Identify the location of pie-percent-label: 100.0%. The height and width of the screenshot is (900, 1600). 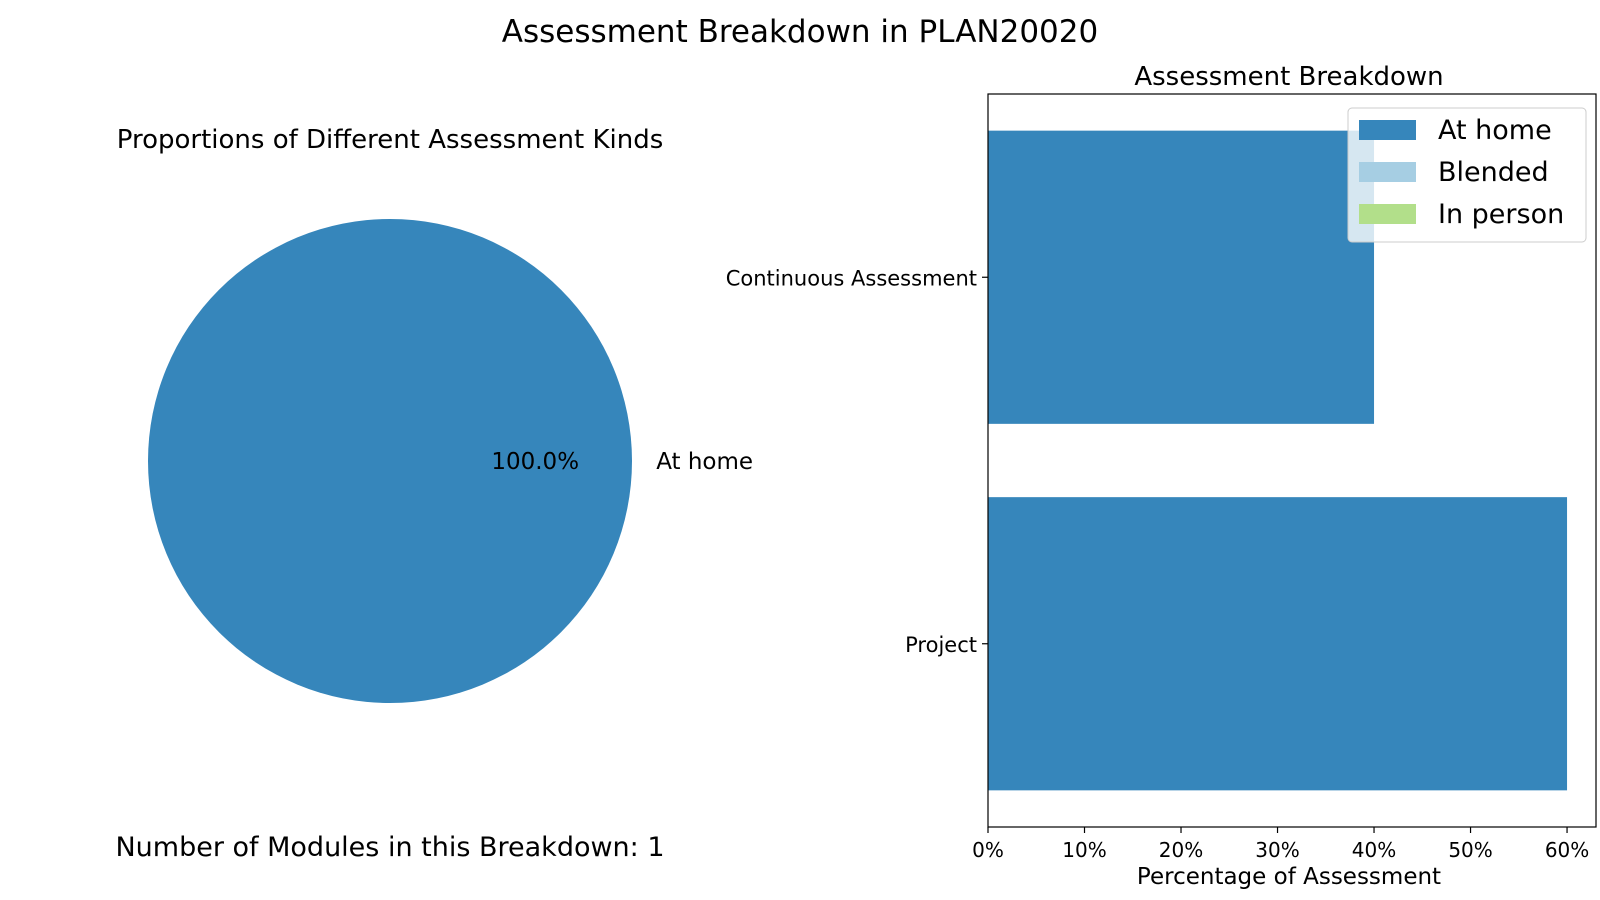
(535, 462).